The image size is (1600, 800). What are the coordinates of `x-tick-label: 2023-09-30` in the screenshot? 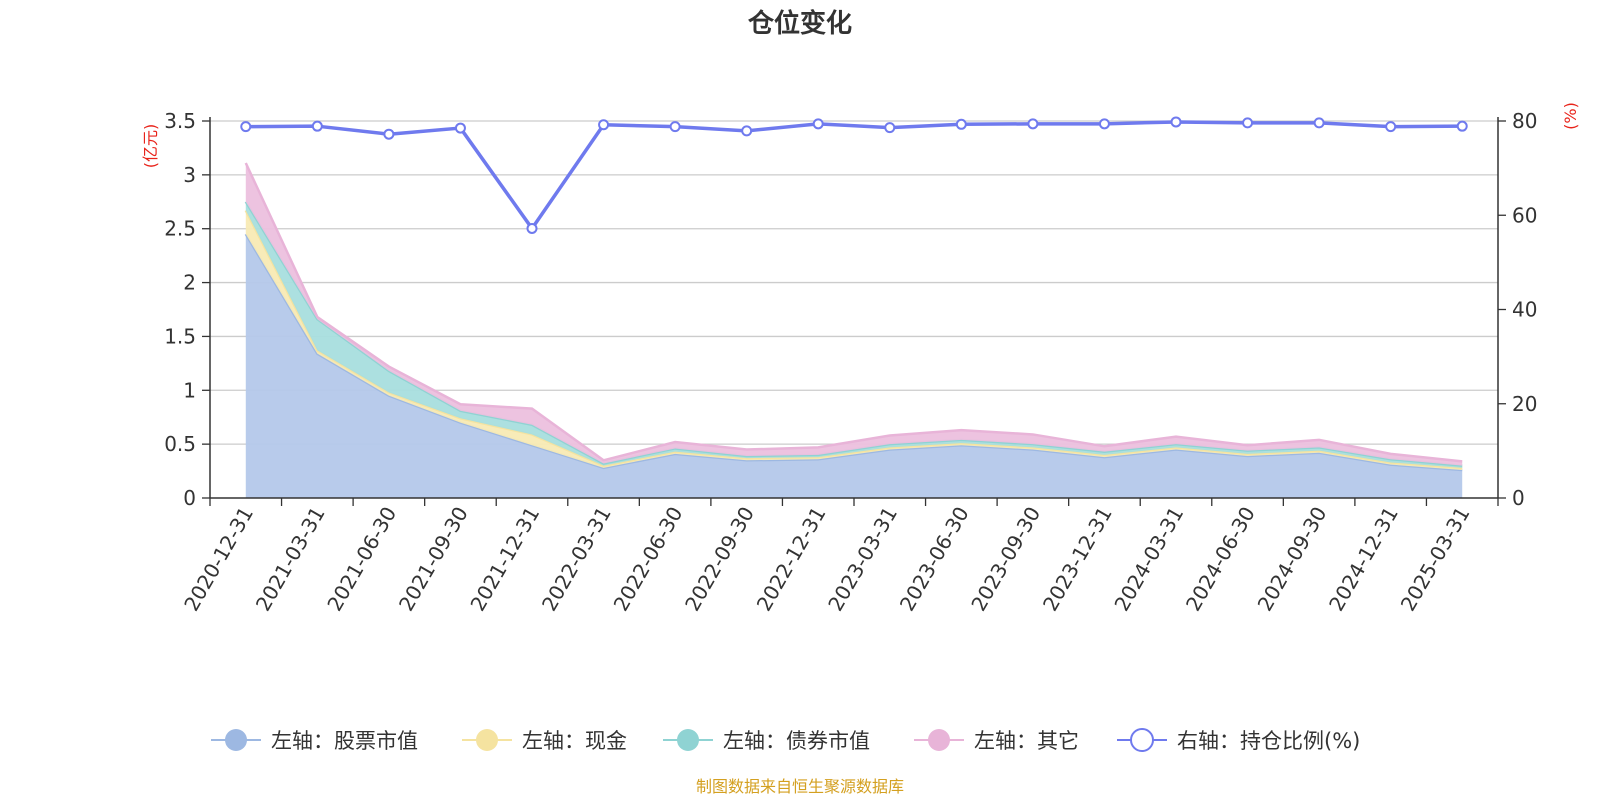 It's located at (1005, 559).